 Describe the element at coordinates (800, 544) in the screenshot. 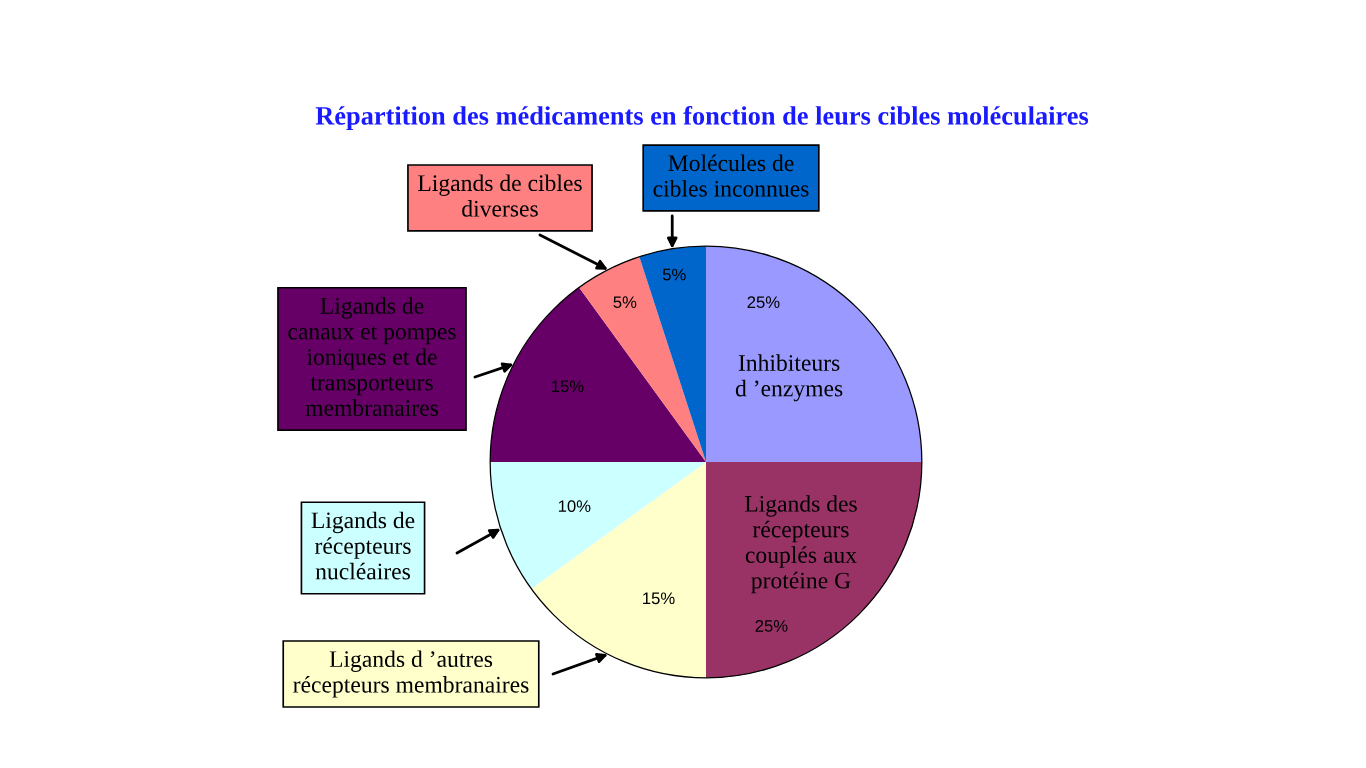

I see `slice-label: Ligands des récepteurs couplés aux protéine G` at that location.